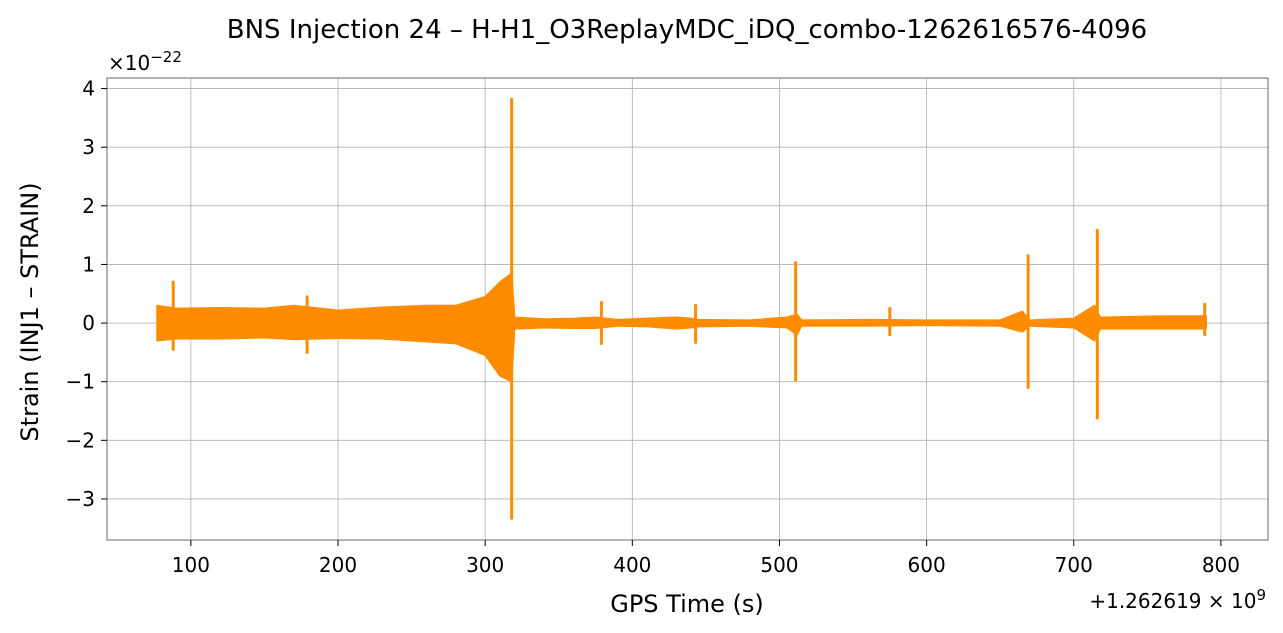 The image size is (1283, 633). What do you see at coordinates (88, 323) in the screenshot?
I see `y-tick-label: 0` at bounding box center [88, 323].